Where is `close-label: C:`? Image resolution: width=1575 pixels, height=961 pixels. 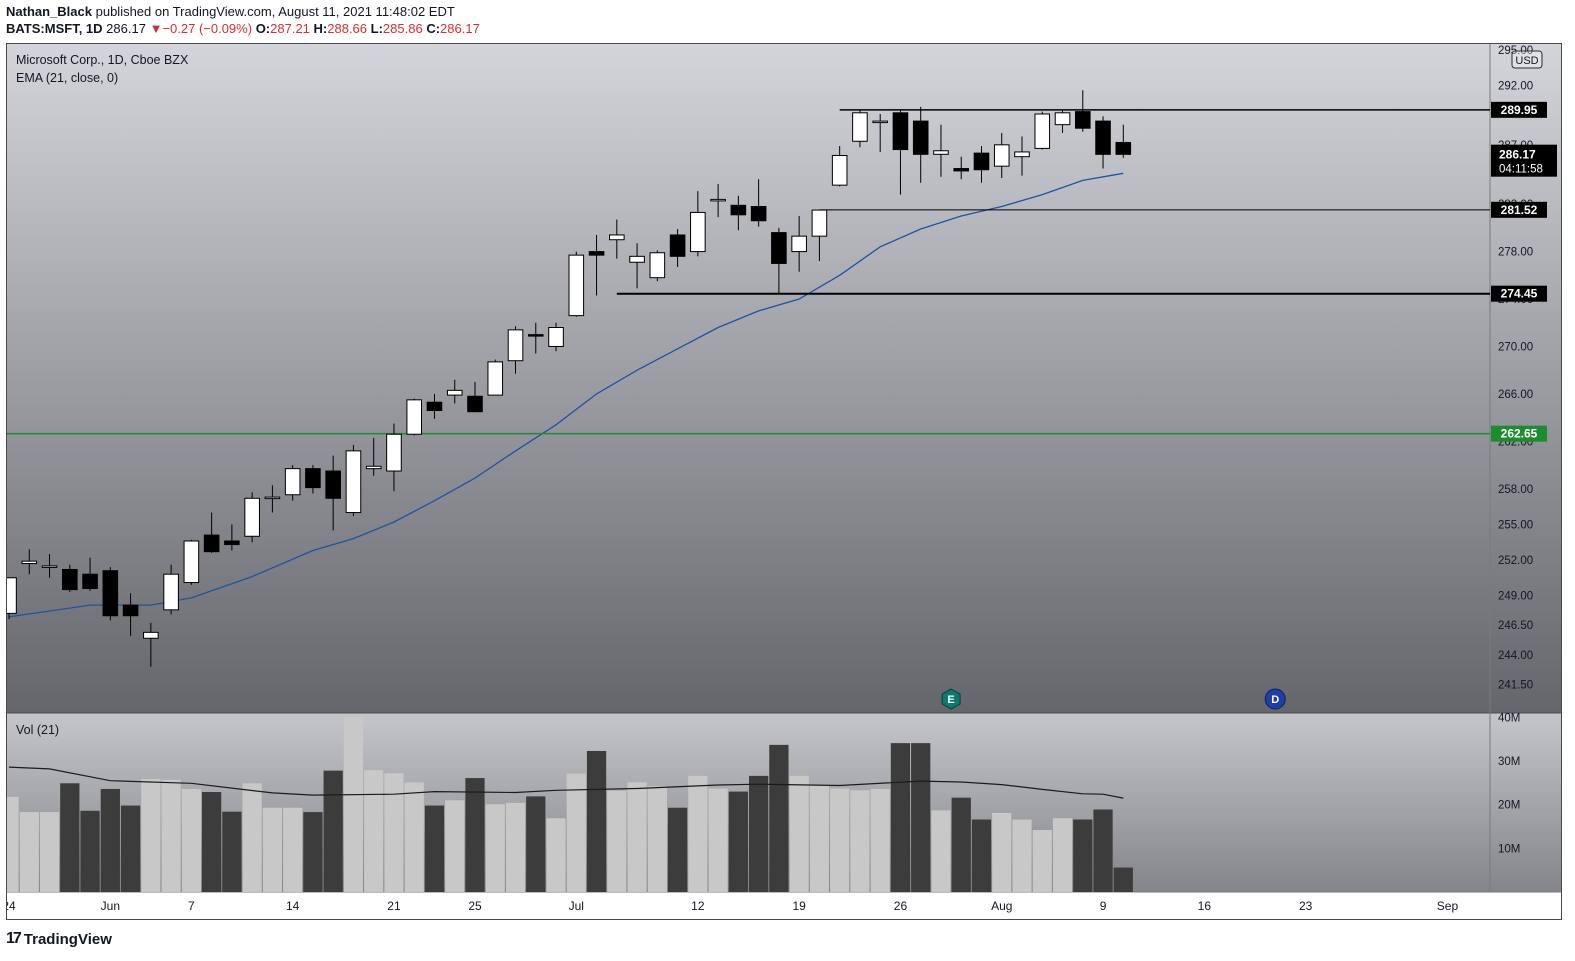 close-label: C: is located at coordinates (433, 28).